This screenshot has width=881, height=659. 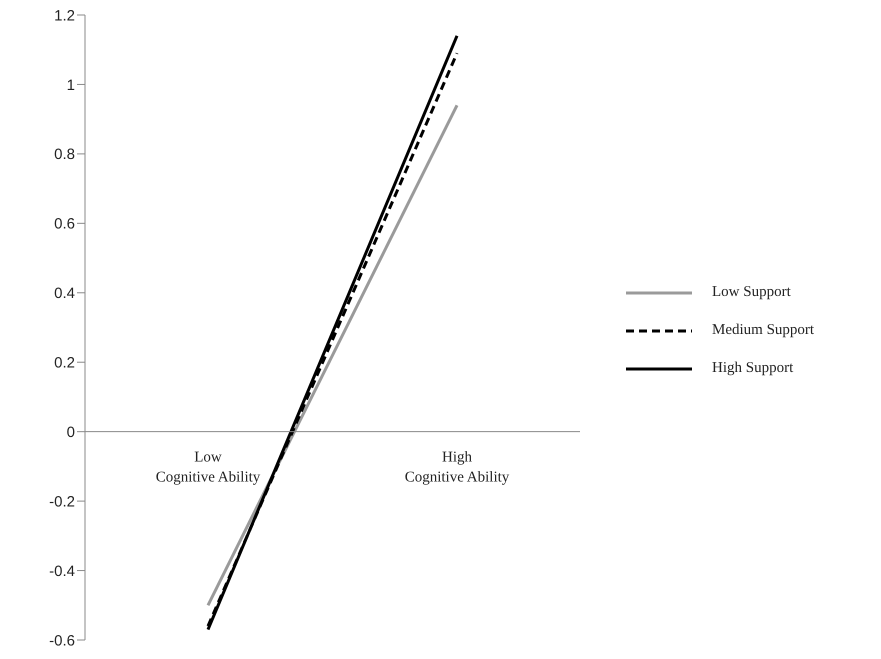 What do you see at coordinates (763, 330) in the screenshot?
I see `legend-label: Medium Support` at bounding box center [763, 330].